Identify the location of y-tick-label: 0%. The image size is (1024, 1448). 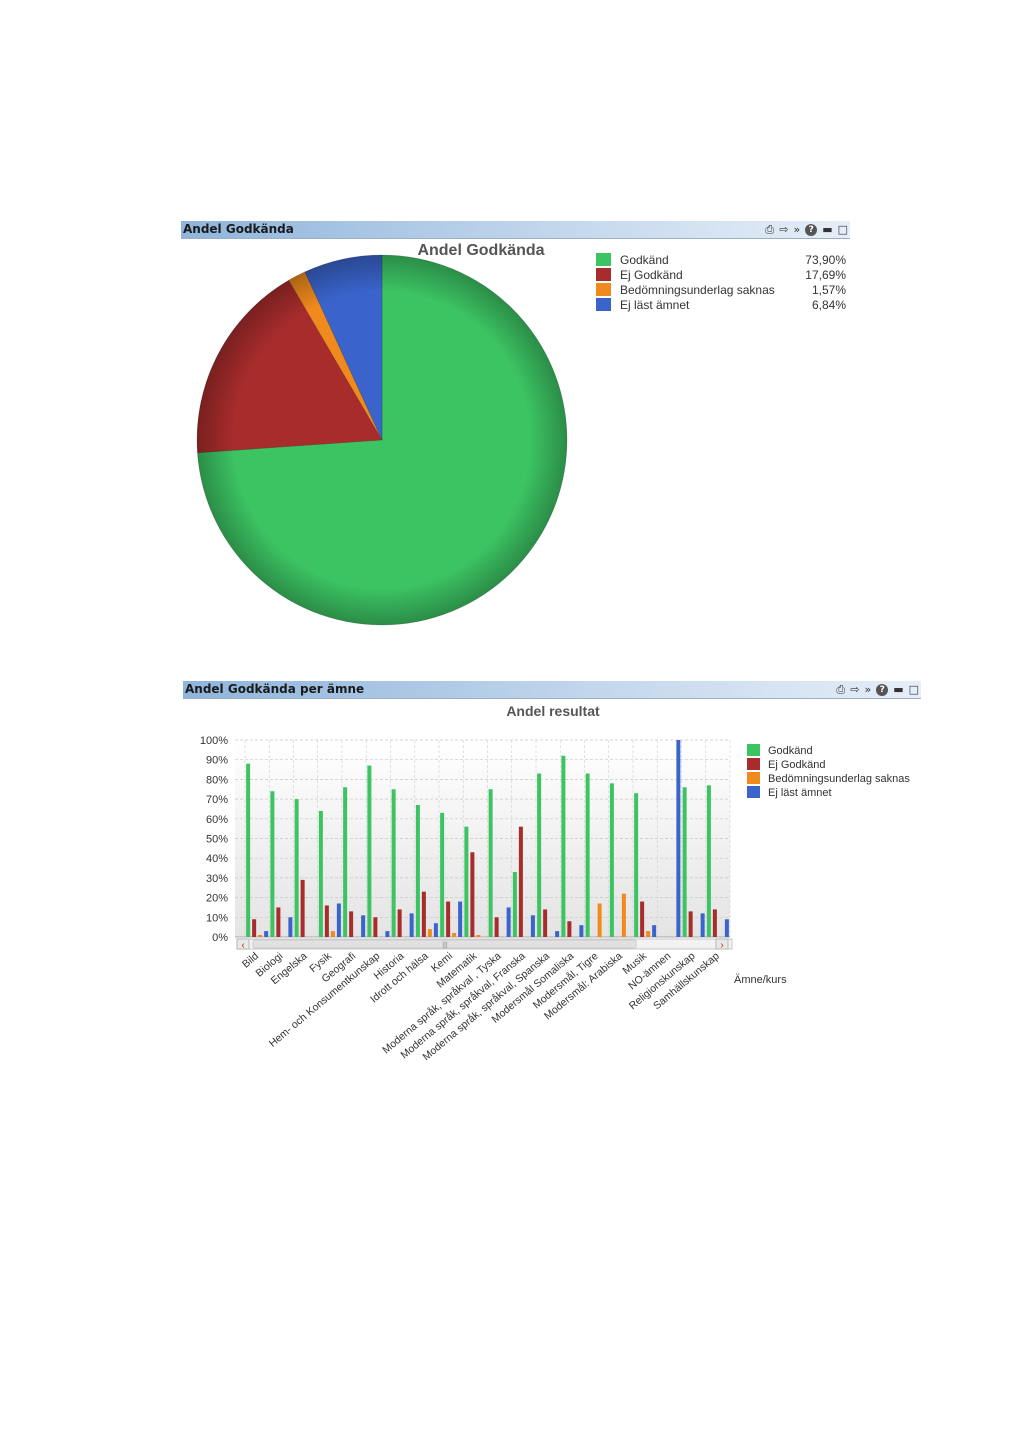
(220, 938).